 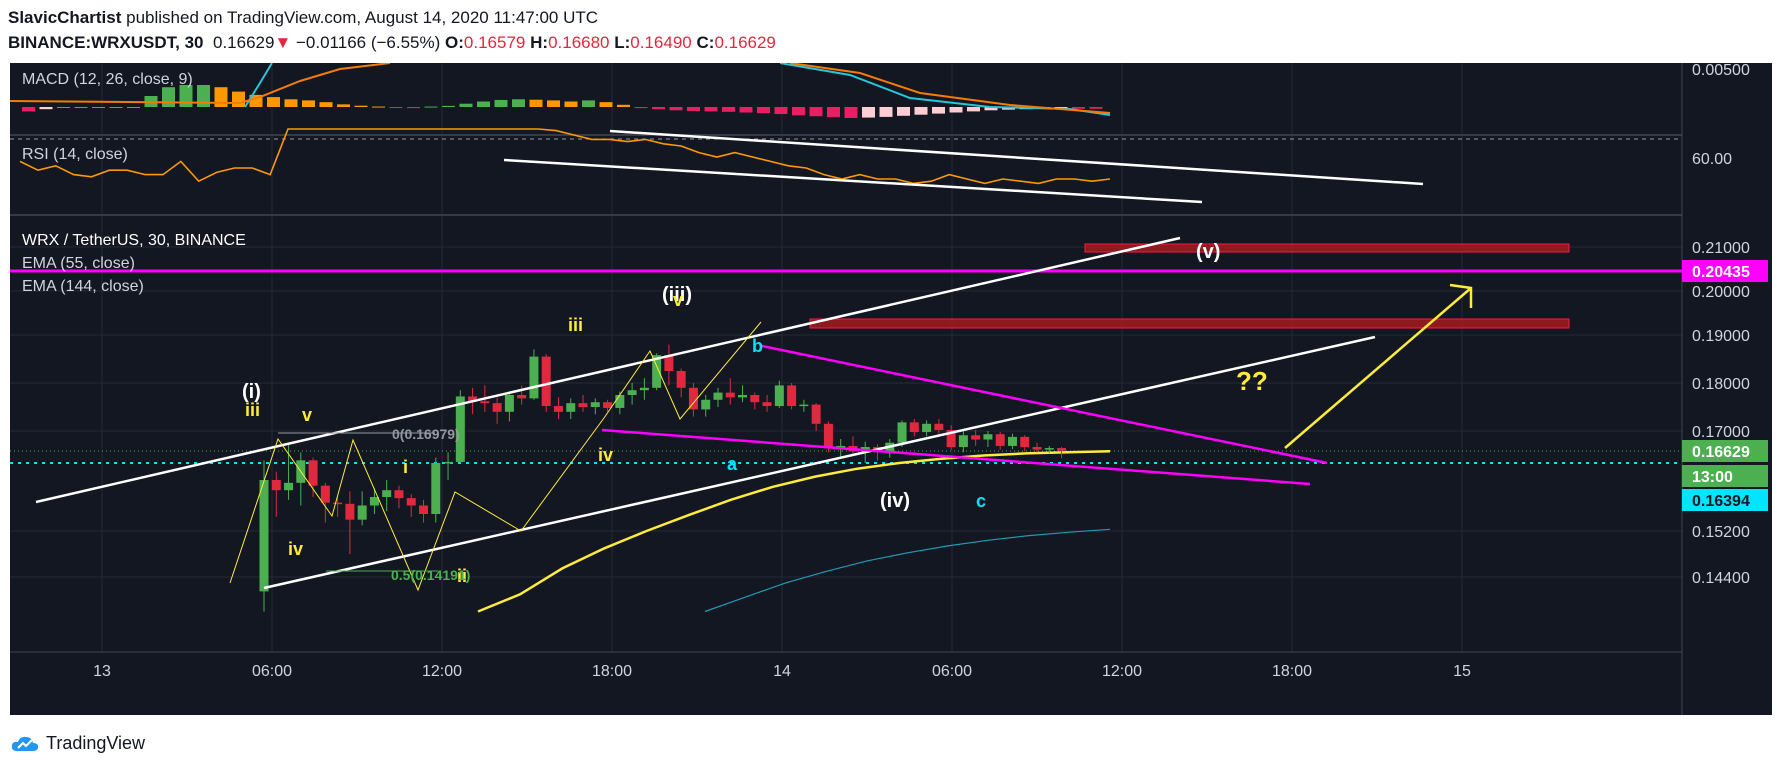 I want to click on rsi-line, so click(x=565, y=156).